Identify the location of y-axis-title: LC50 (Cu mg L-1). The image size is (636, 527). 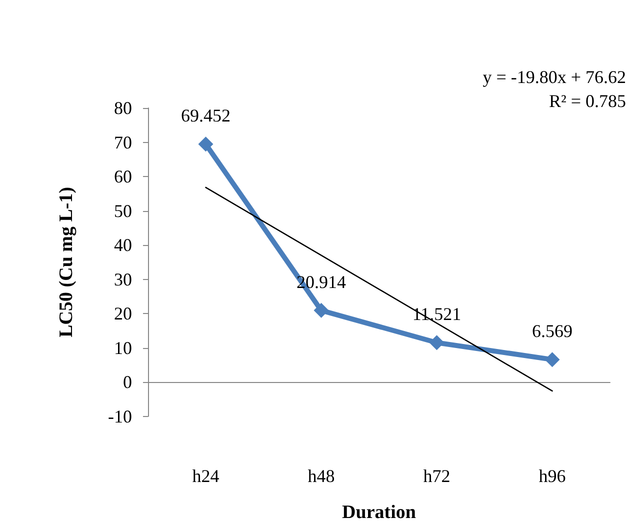
(66, 262).